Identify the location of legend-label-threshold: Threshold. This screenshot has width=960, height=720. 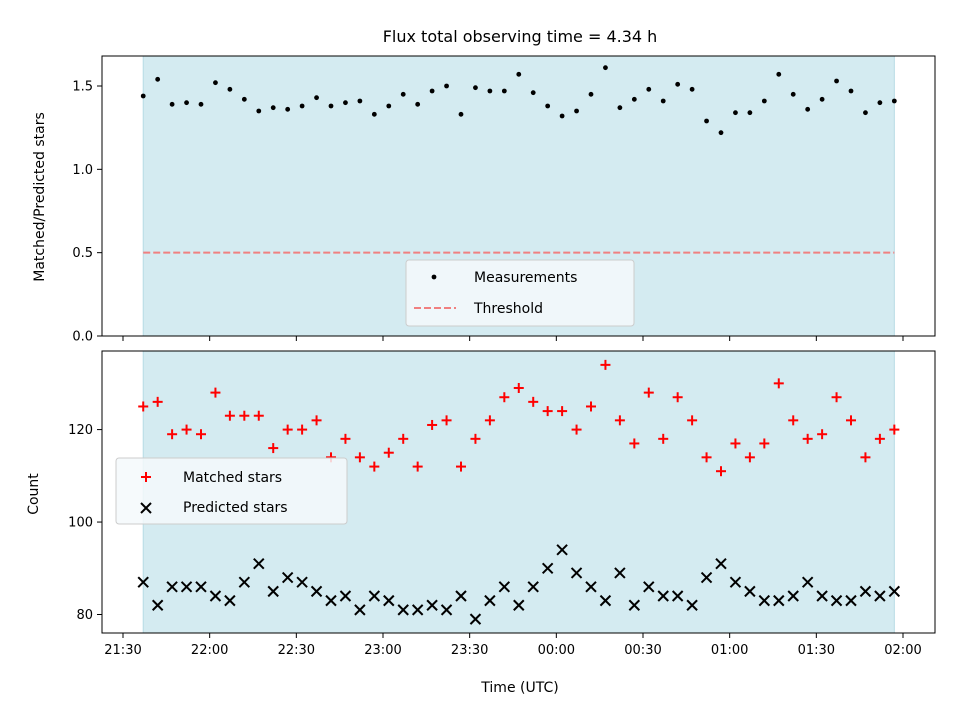
(508, 309).